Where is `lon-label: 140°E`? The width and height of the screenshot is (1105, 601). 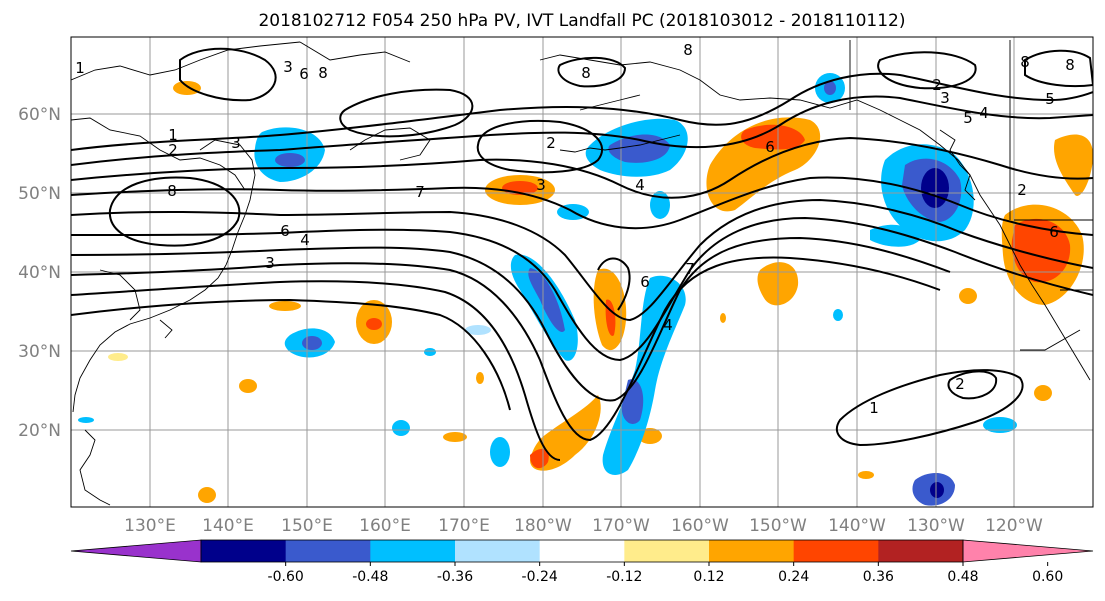 lon-label: 140°E is located at coordinates (228, 526).